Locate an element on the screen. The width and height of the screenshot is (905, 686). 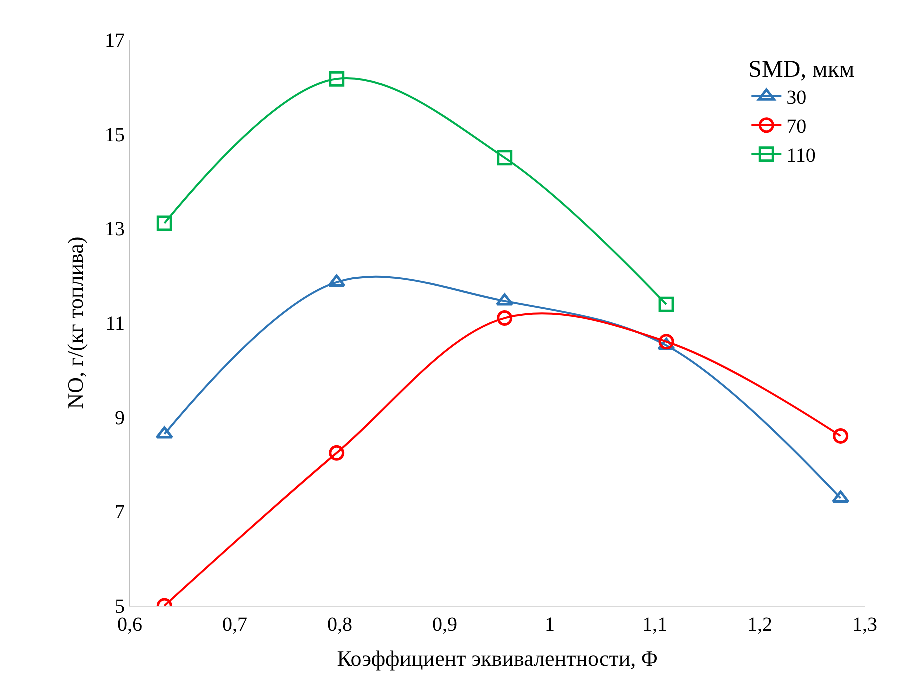
x-tick-label: 0,7 is located at coordinates (235, 625).